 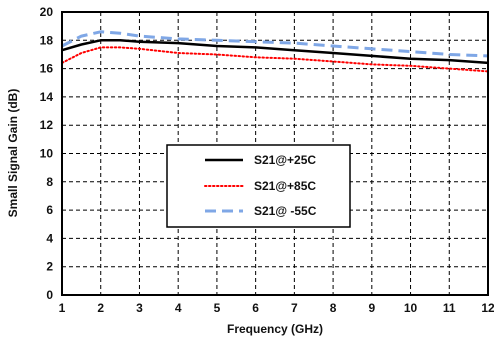 I want to click on legend-label-s21-25c: S21@+25C, so click(x=285, y=160).